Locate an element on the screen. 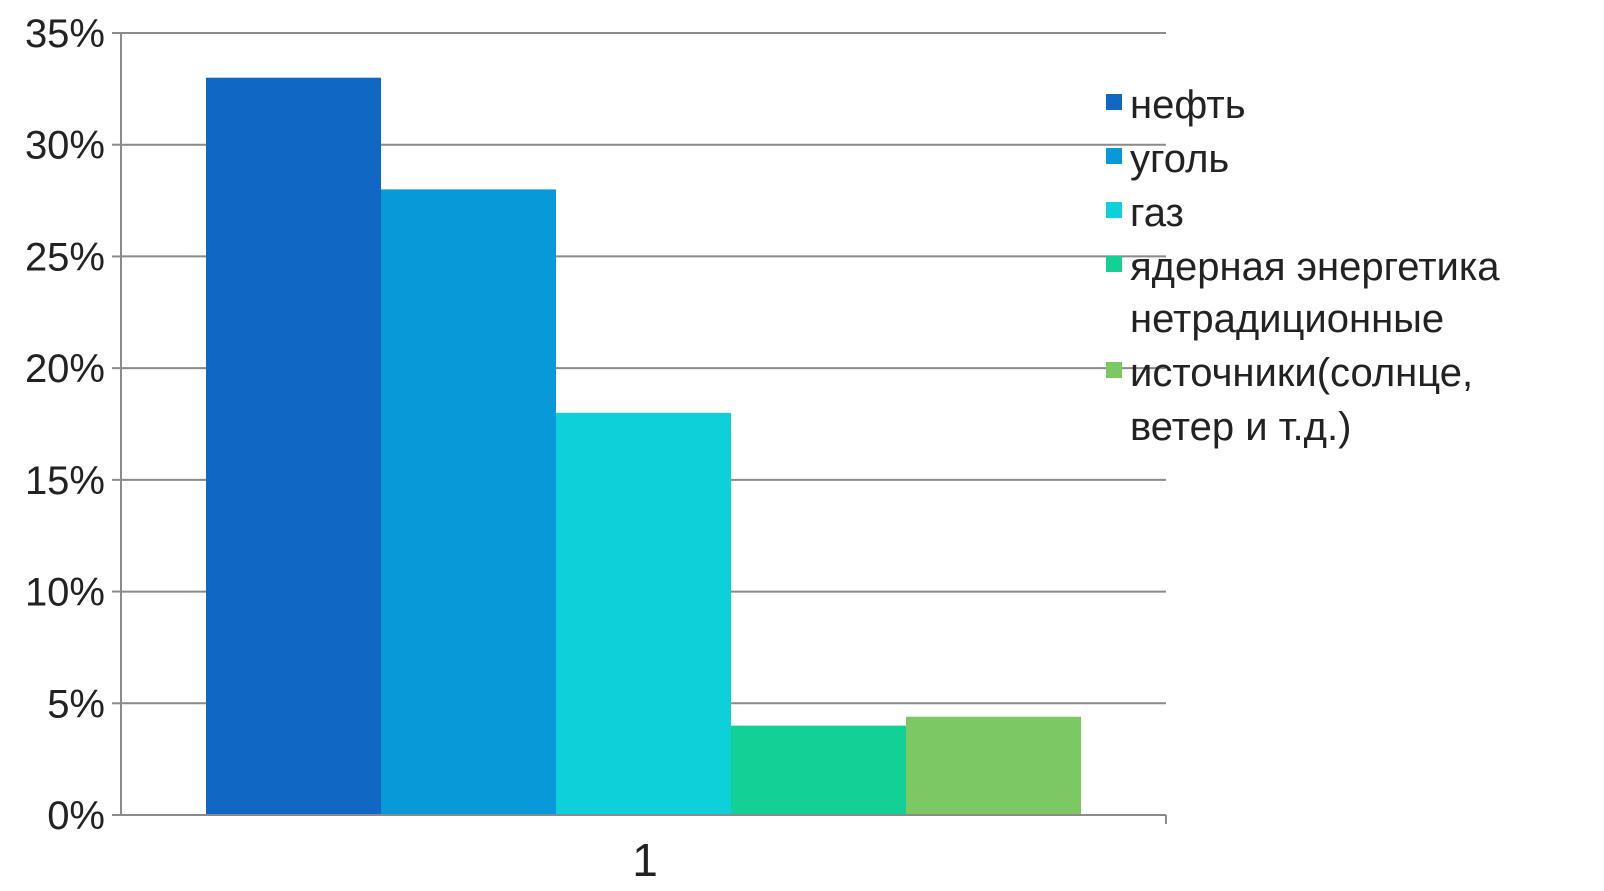 This screenshot has height=891, width=1604. legend-item-2: уголь is located at coordinates (1167, 159).